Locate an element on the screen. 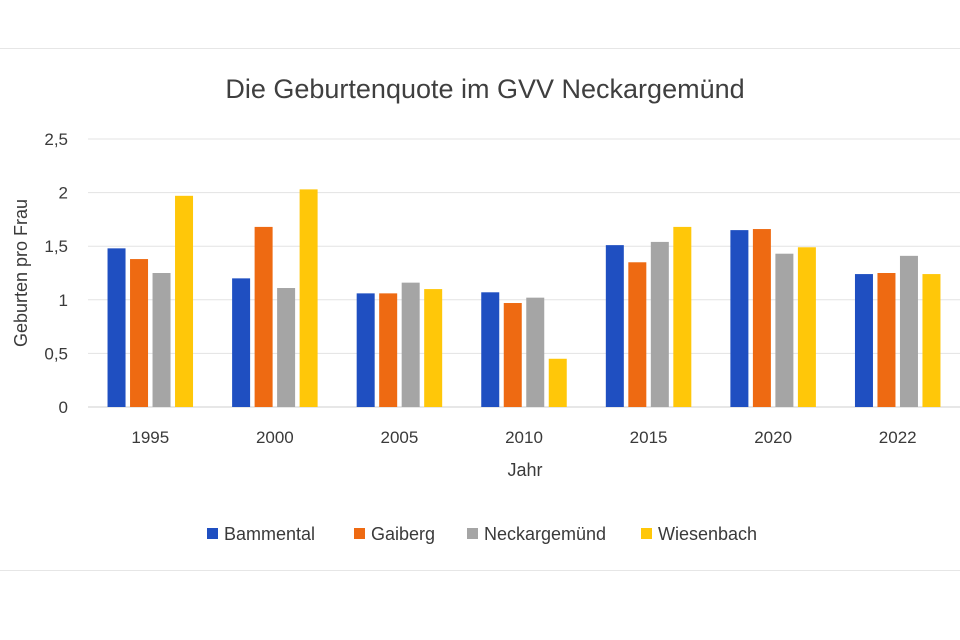 The image size is (960, 640). bar-wiesenbach-2000 is located at coordinates (308, 298).